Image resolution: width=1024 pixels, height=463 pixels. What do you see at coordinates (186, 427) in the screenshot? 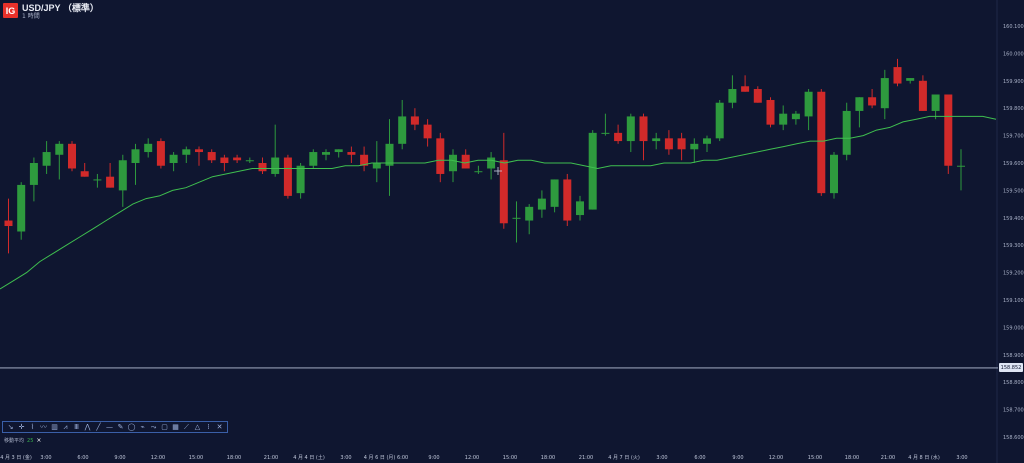
I see `ray-icon: ⟋` at bounding box center [186, 427].